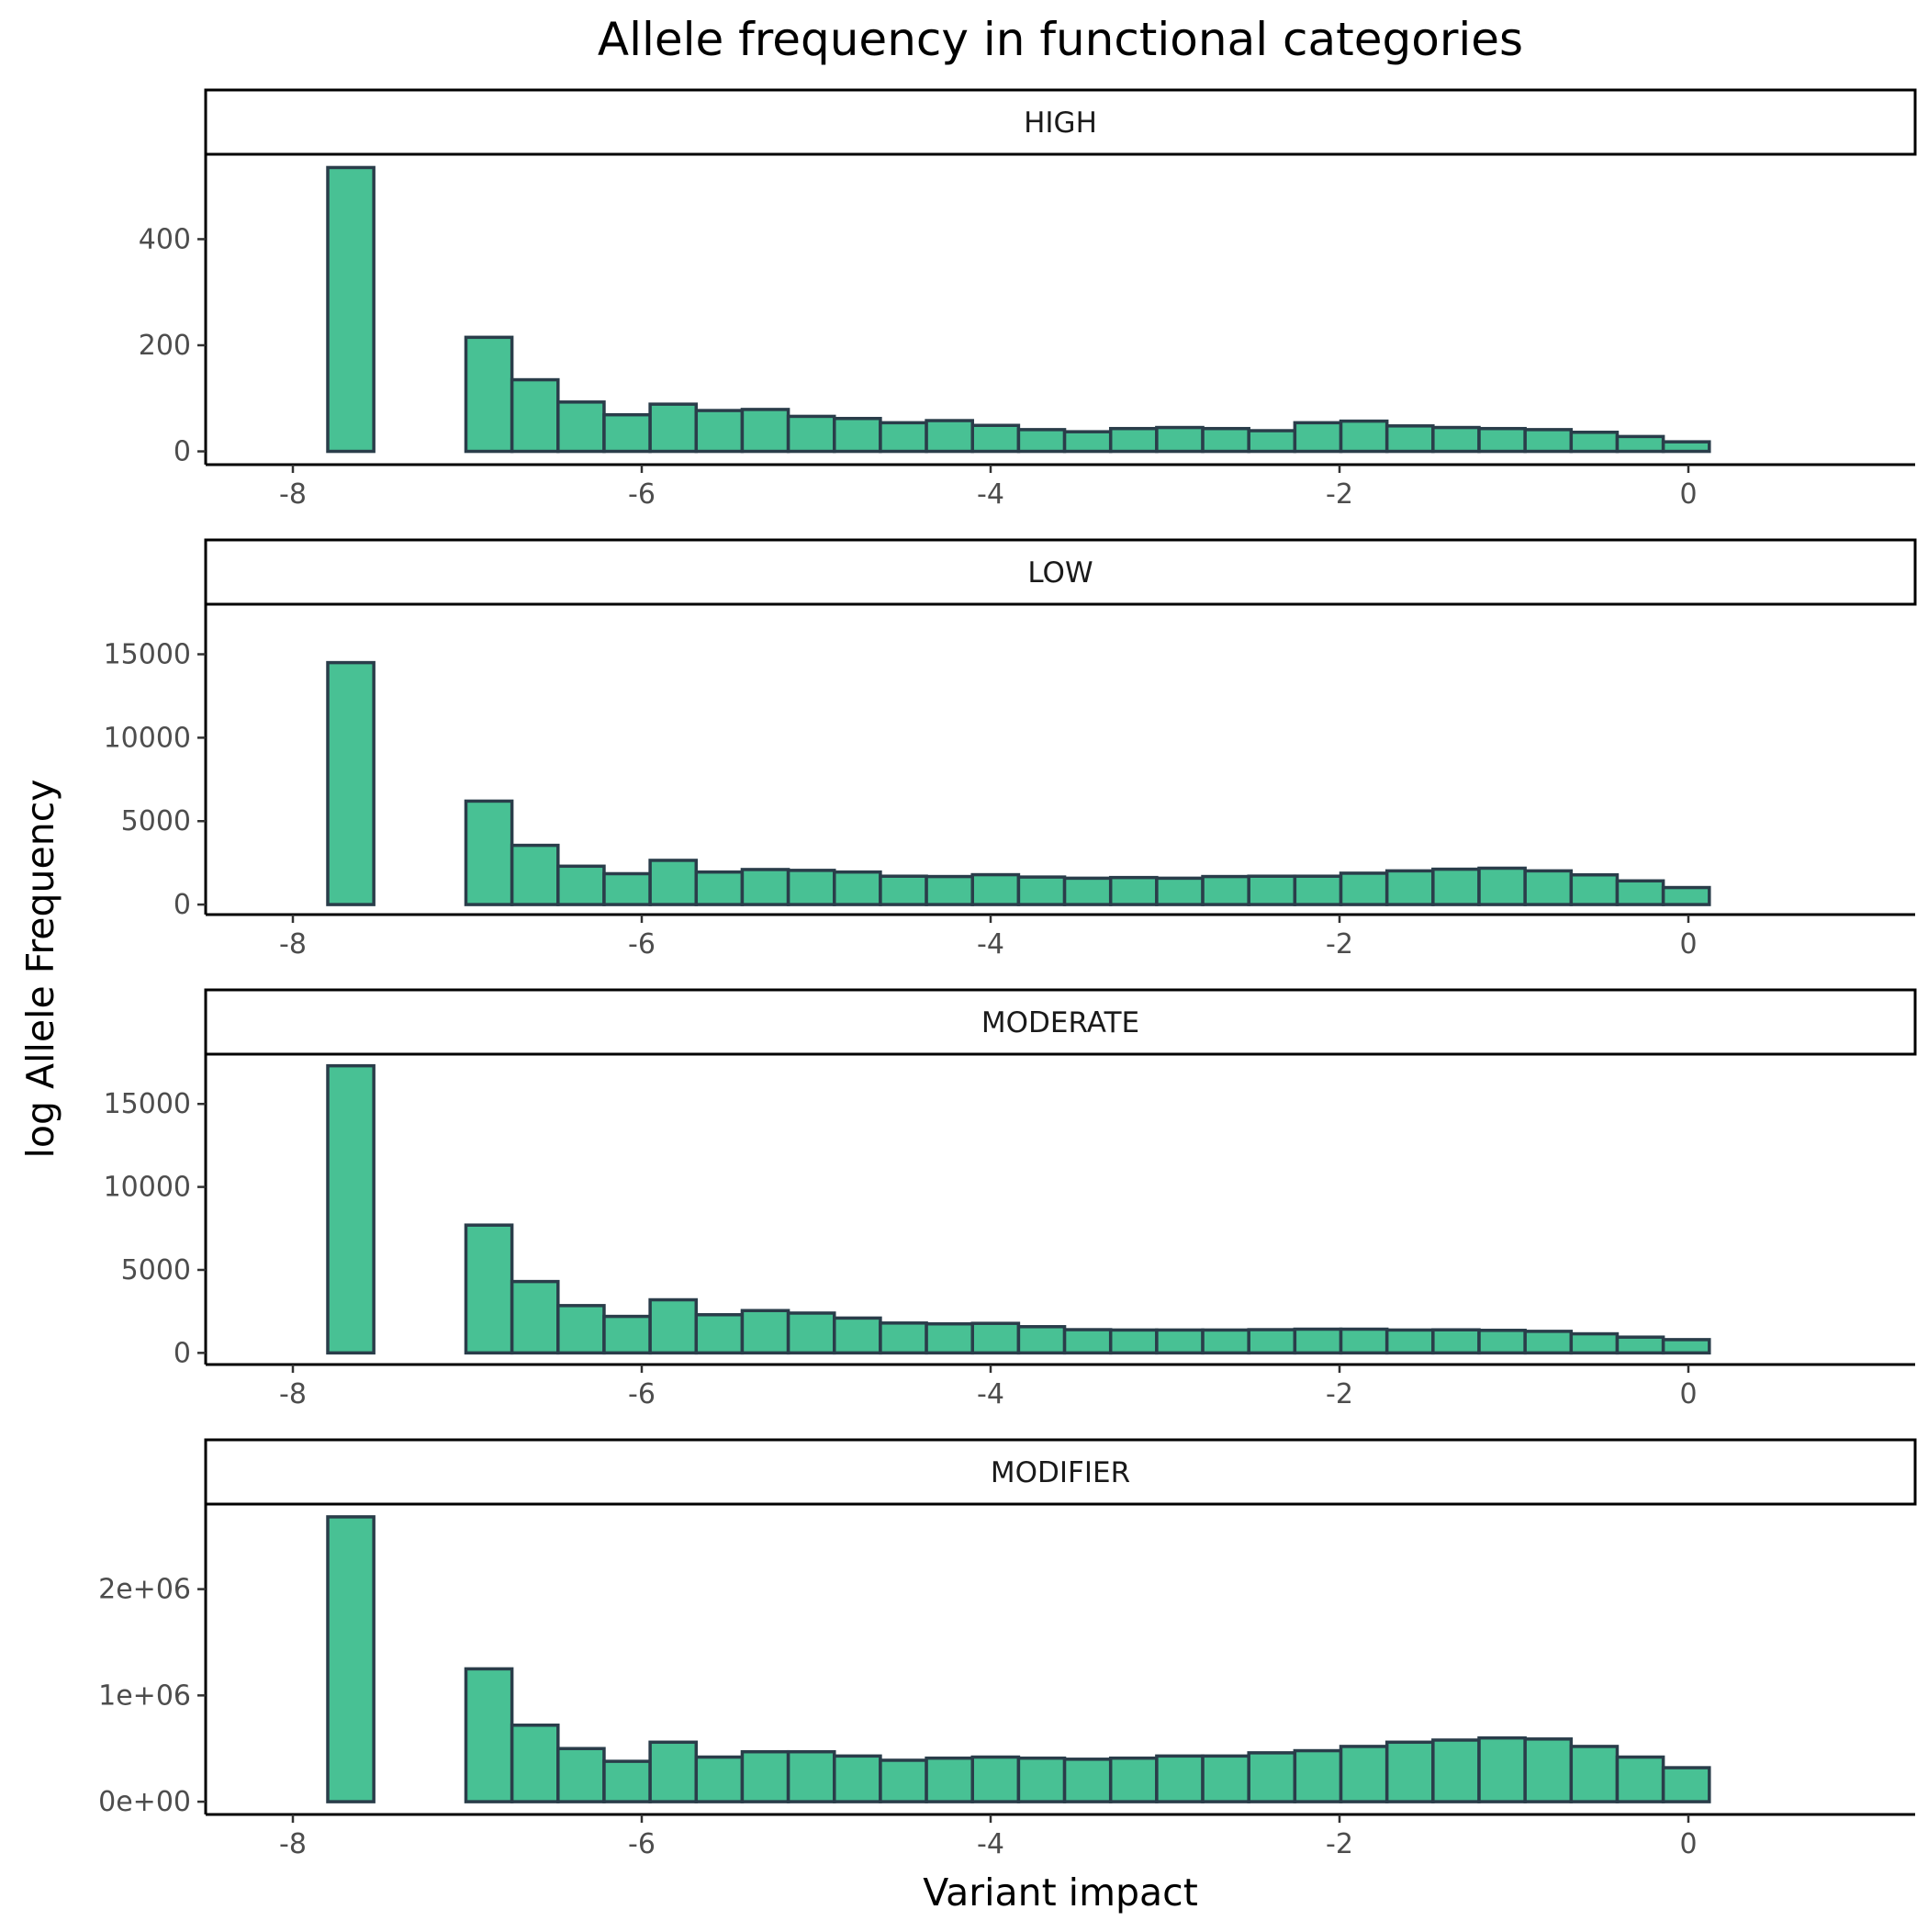 The image size is (1928, 1932). What do you see at coordinates (1060, 1892) in the screenshot?
I see `x-axis-title: Variant impact` at bounding box center [1060, 1892].